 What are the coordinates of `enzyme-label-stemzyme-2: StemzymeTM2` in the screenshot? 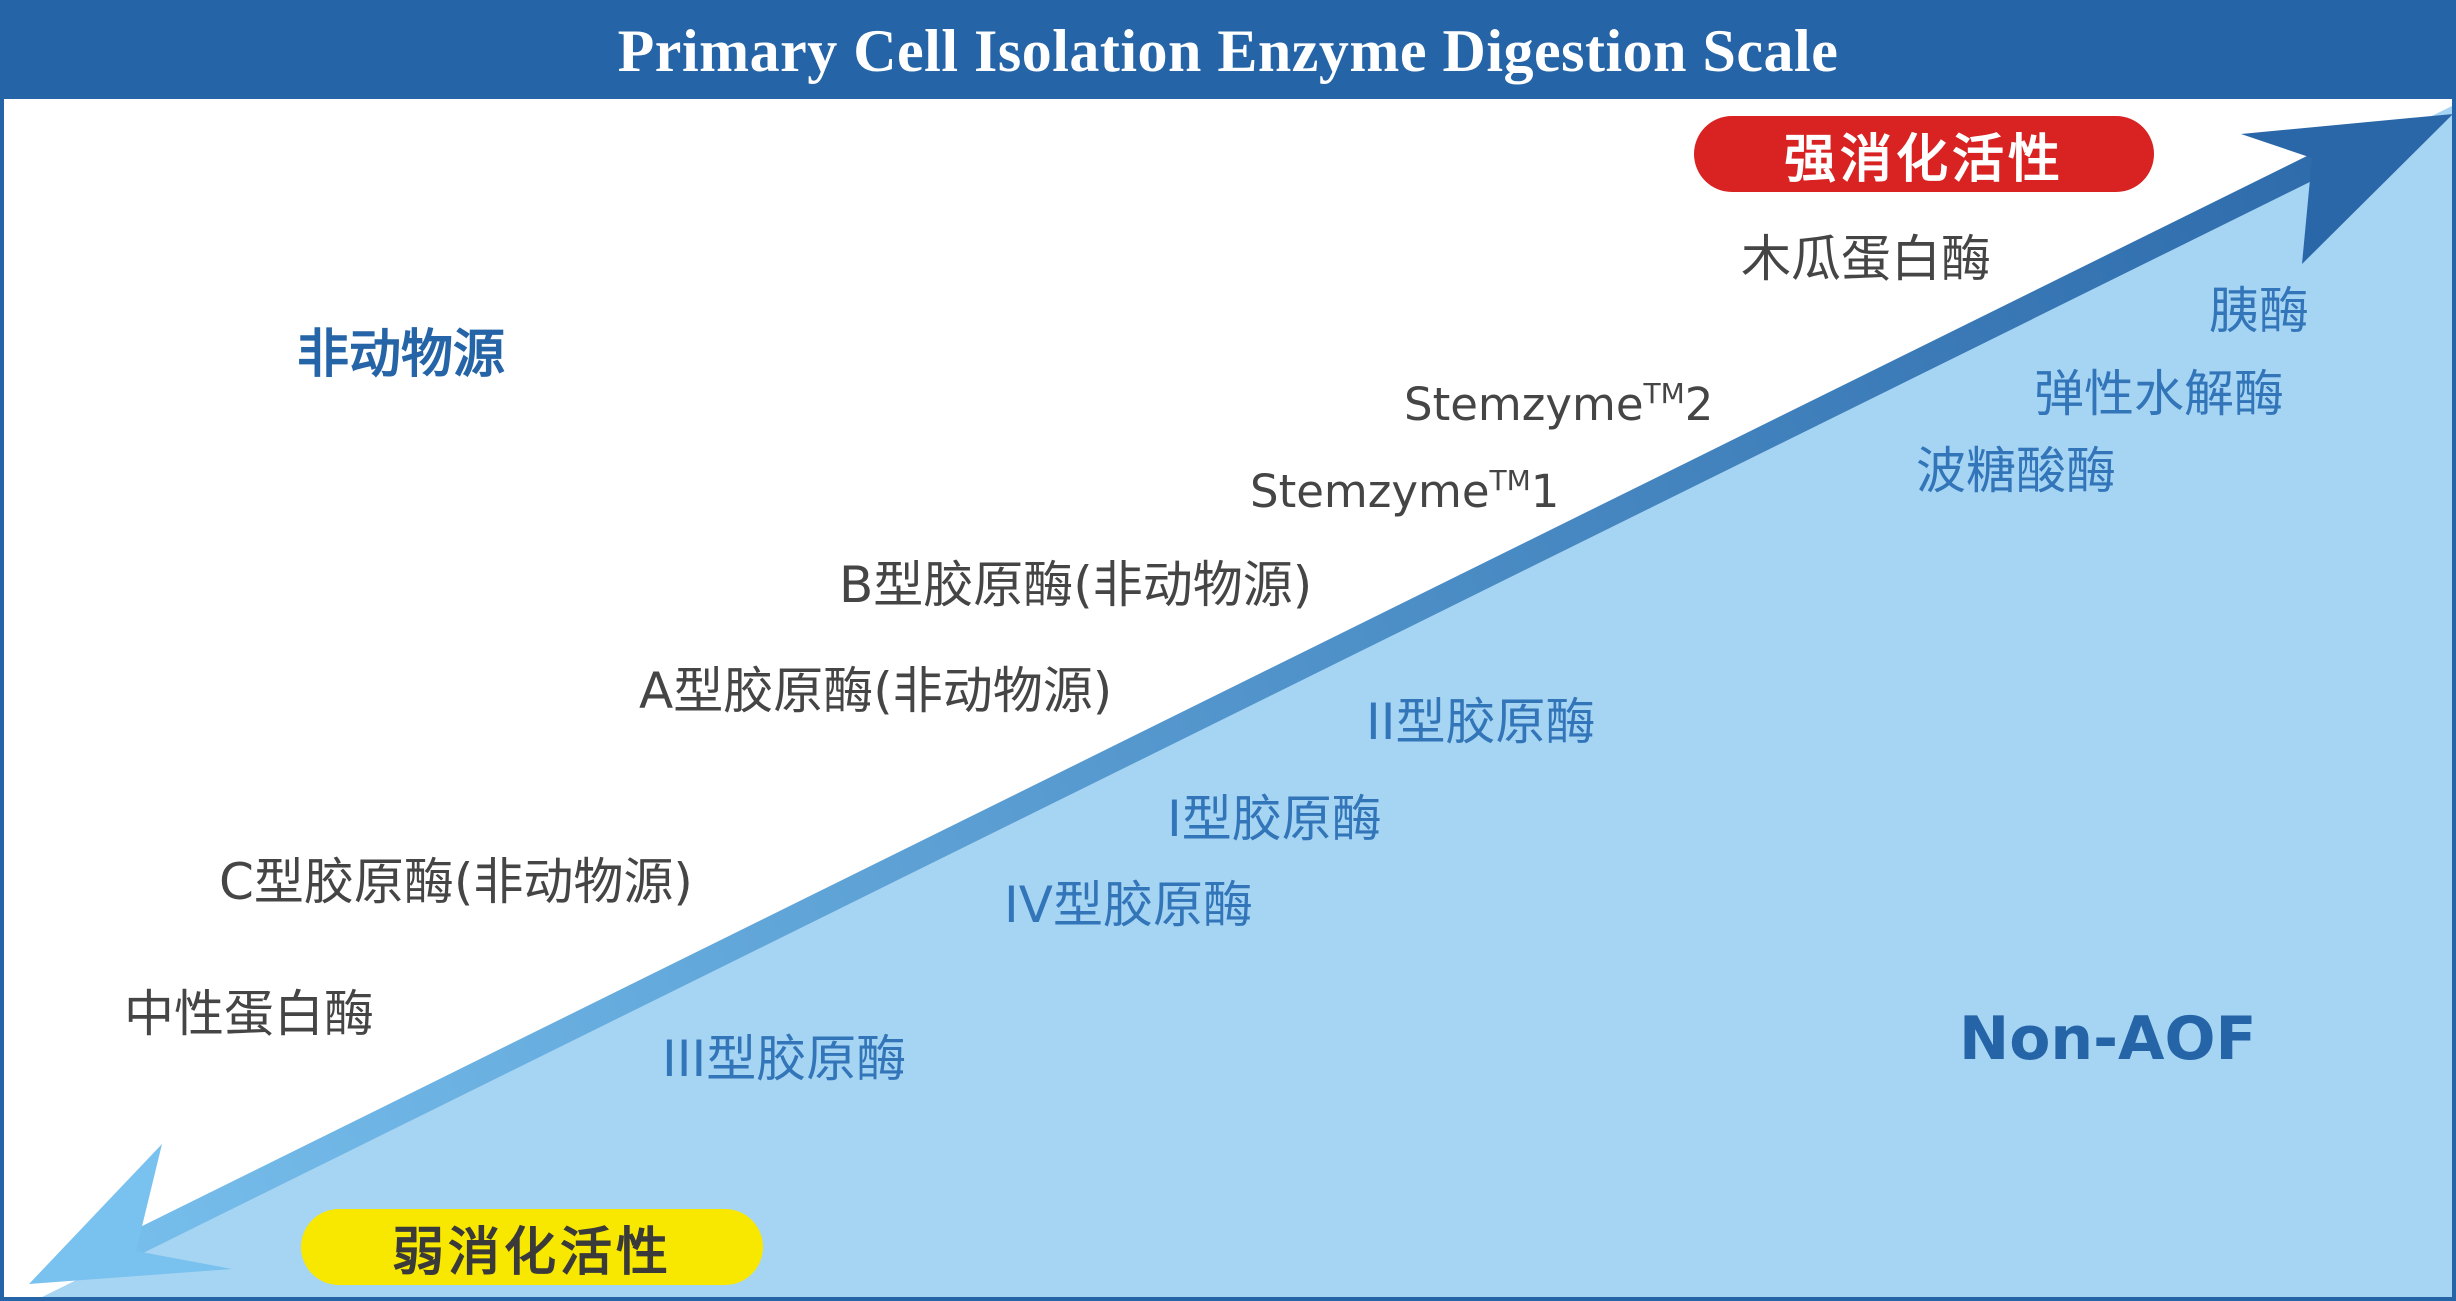 It's located at (1559, 404).